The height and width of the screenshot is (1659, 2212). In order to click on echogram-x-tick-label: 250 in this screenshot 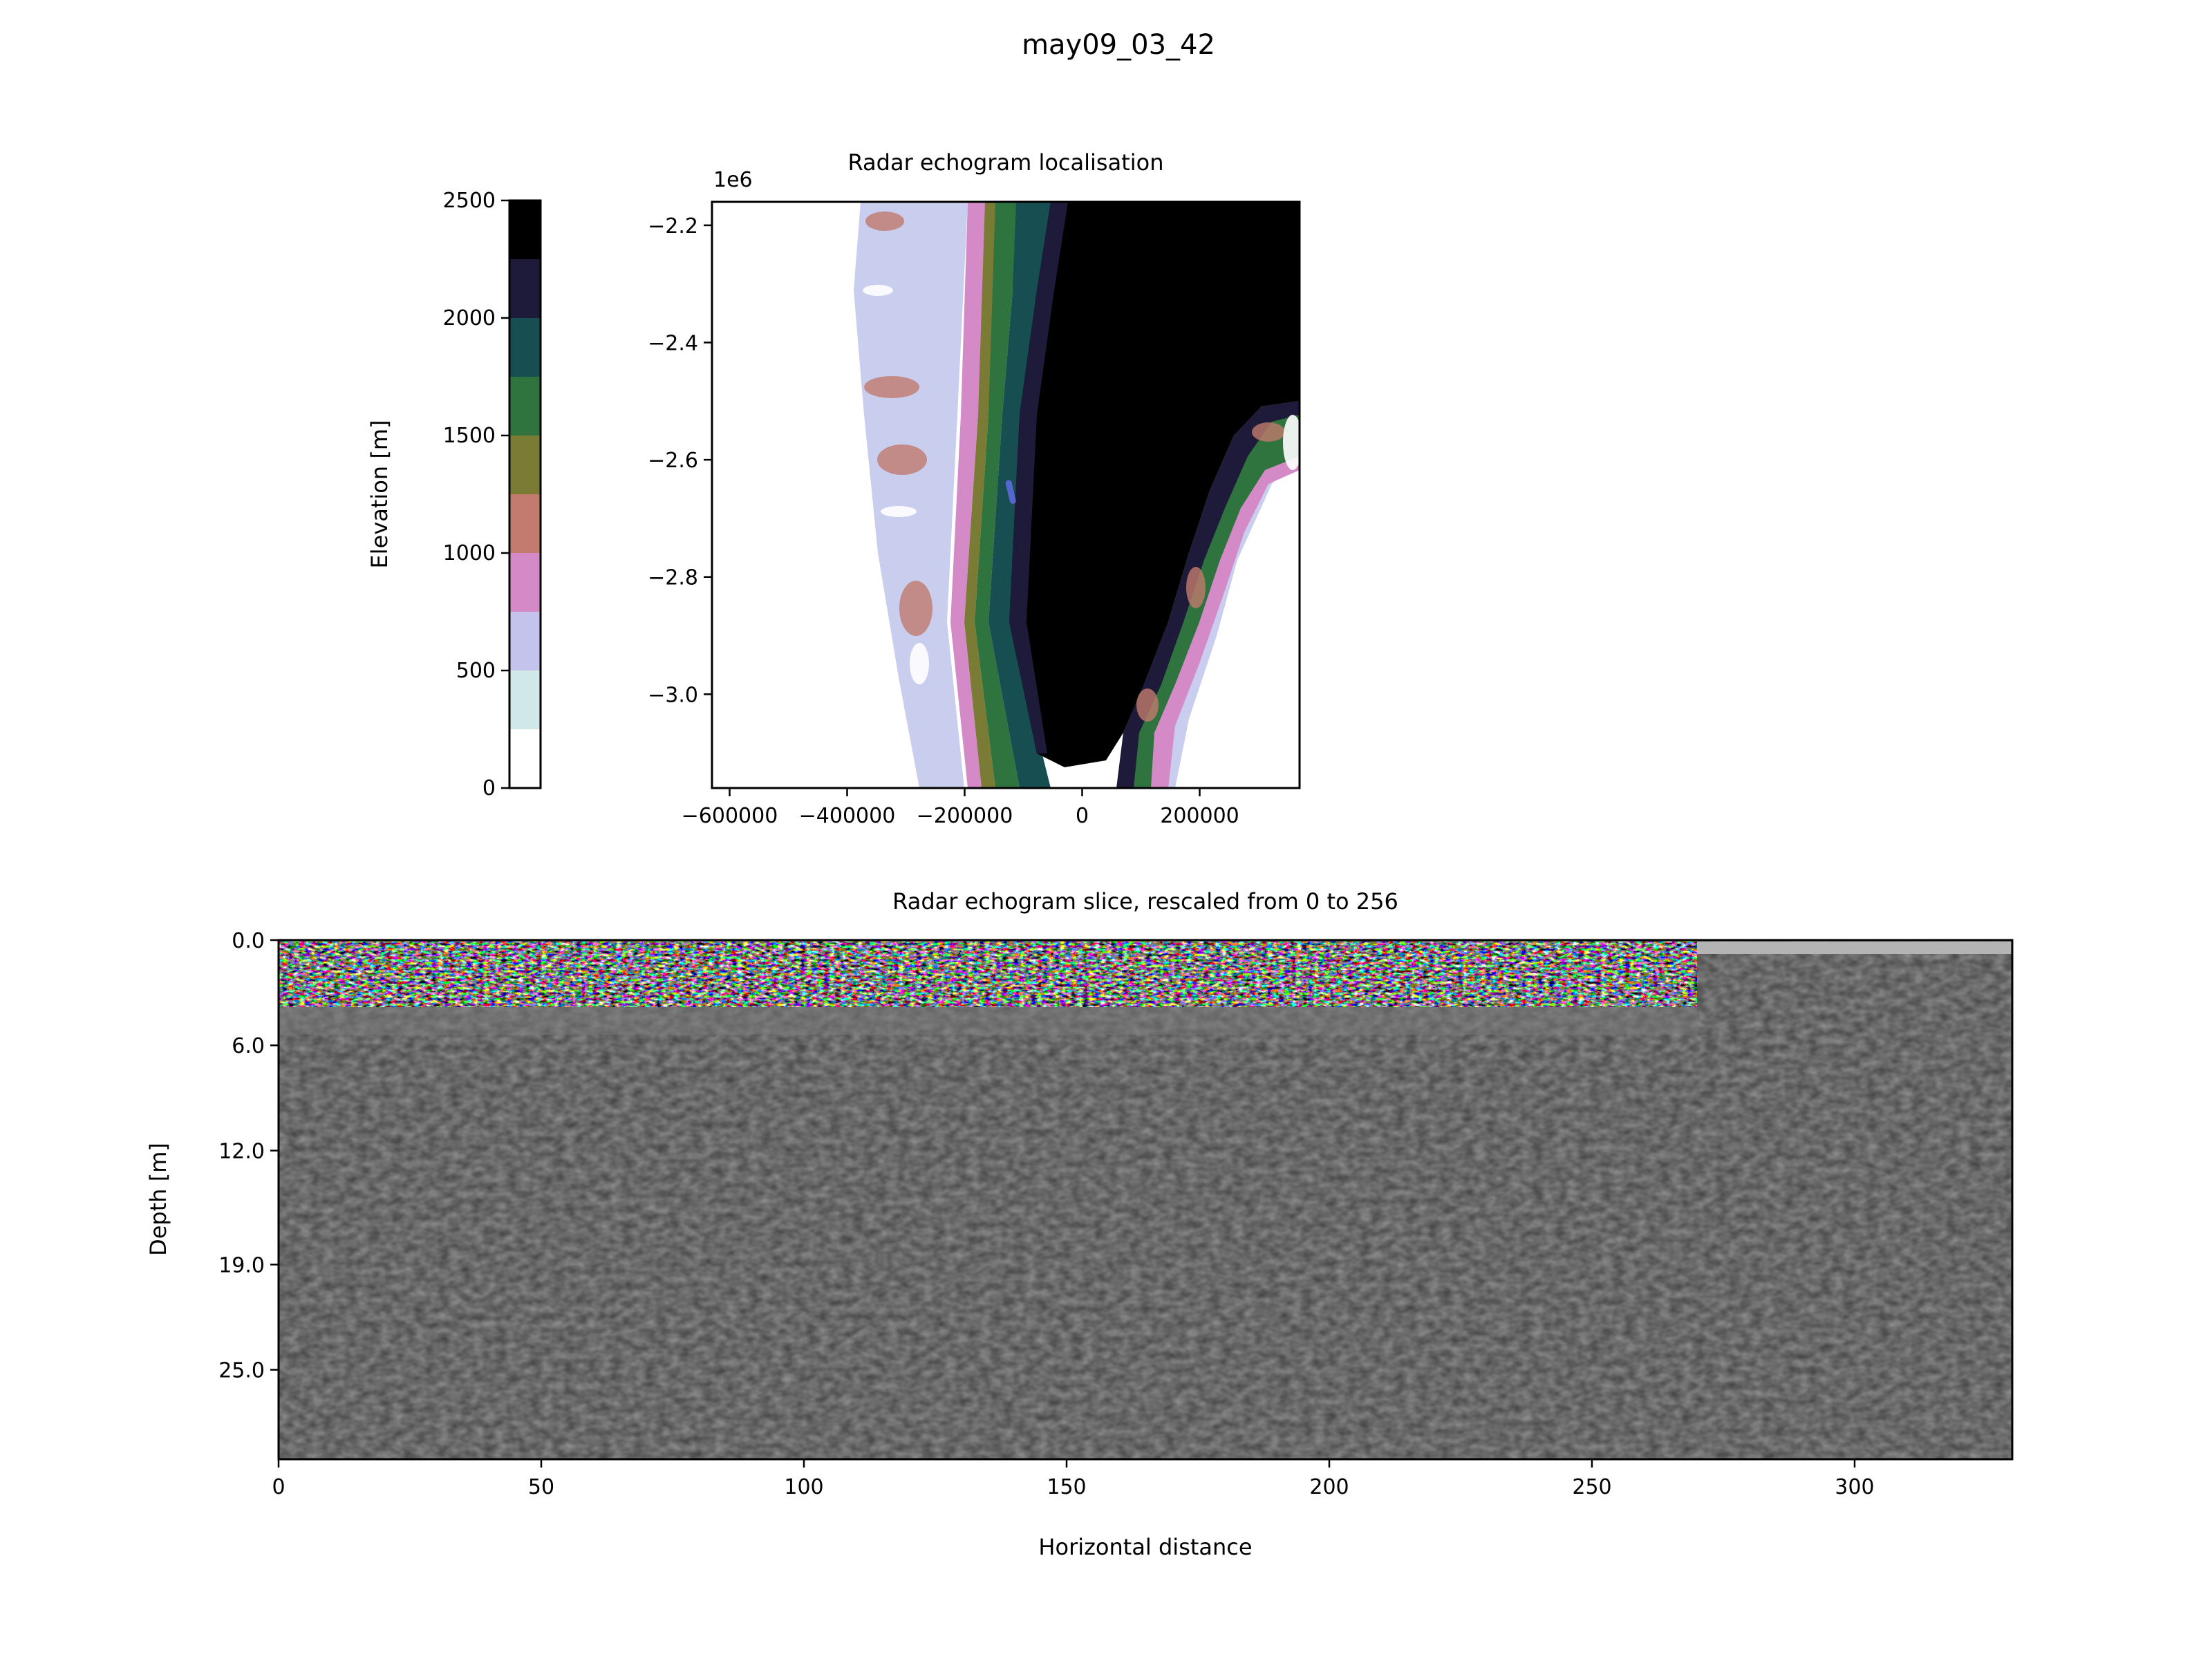, I will do `click(1591, 1487)`.